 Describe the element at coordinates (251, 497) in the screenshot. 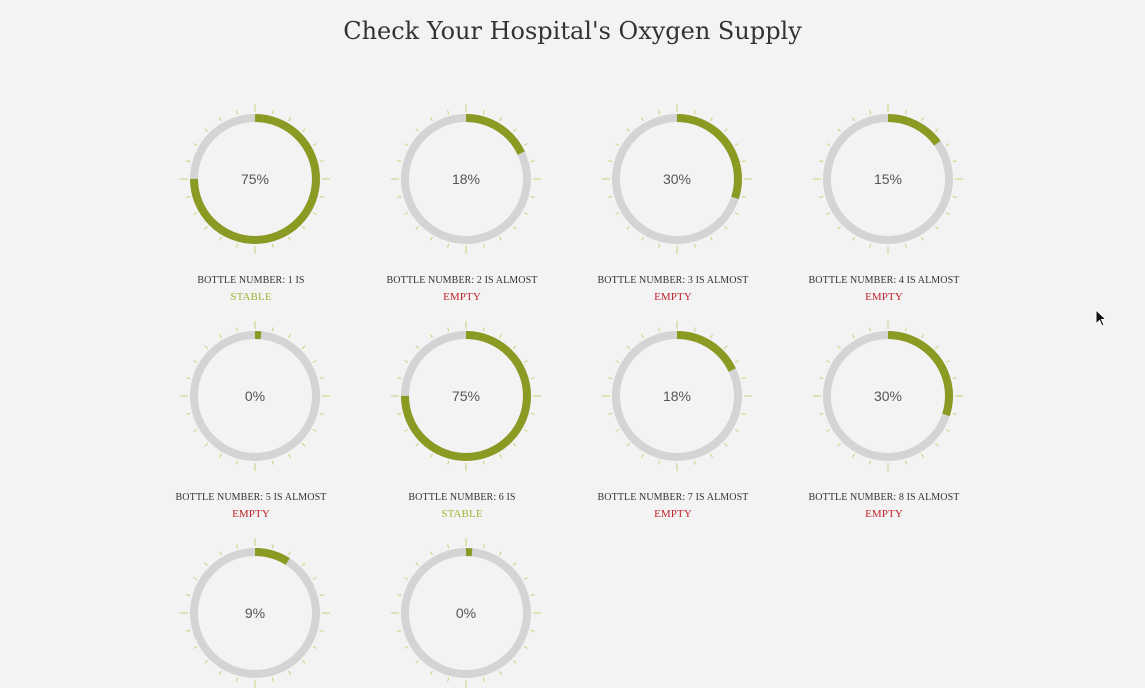

I see `bottle-caption: BOTTLE NUMBER: 5 IS ALMOST` at that location.